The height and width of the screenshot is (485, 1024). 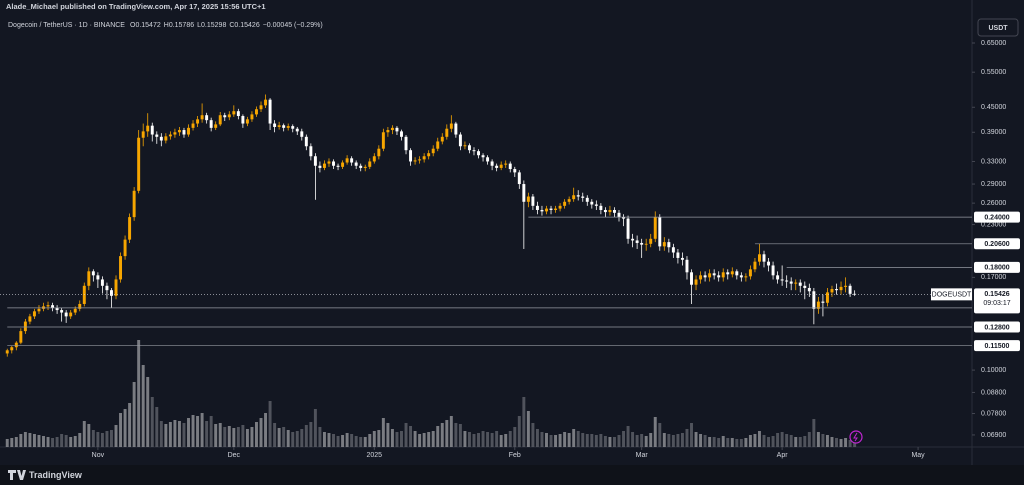 What do you see at coordinates (996, 294) in the screenshot?
I see `price-label: 0.15426` at bounding box center [996, 294].